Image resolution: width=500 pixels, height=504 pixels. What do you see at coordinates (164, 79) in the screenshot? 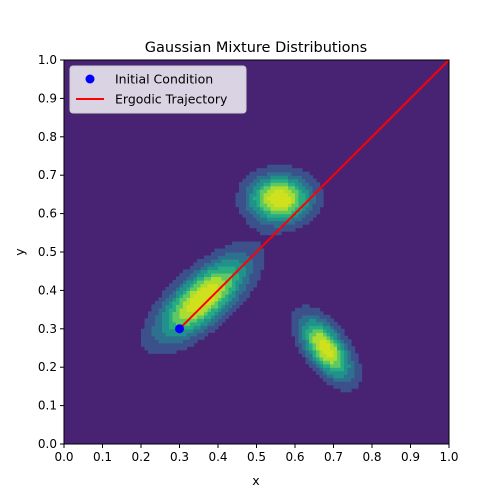
I see `legend-initial-condition-label: Initial Condition` at bounding box center [164, 79].